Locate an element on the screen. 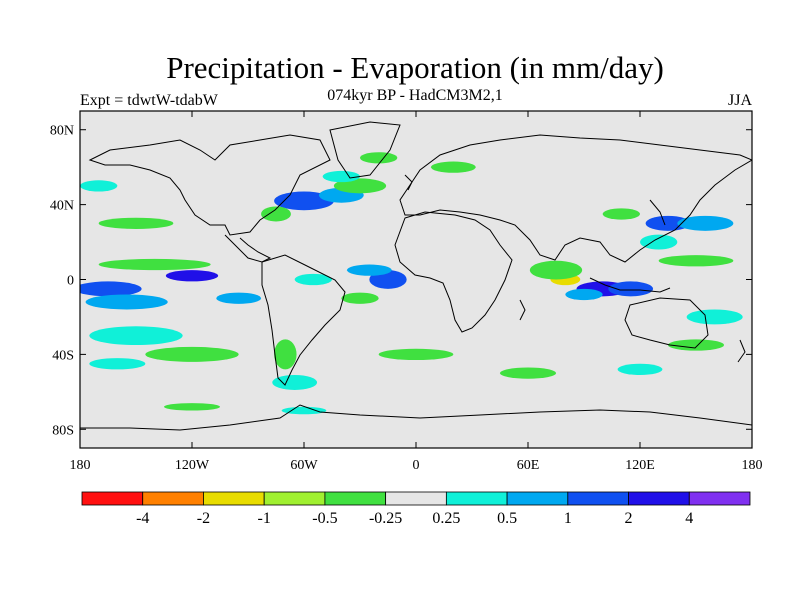  coast-new-zealand is located at coordinates (741, 351).